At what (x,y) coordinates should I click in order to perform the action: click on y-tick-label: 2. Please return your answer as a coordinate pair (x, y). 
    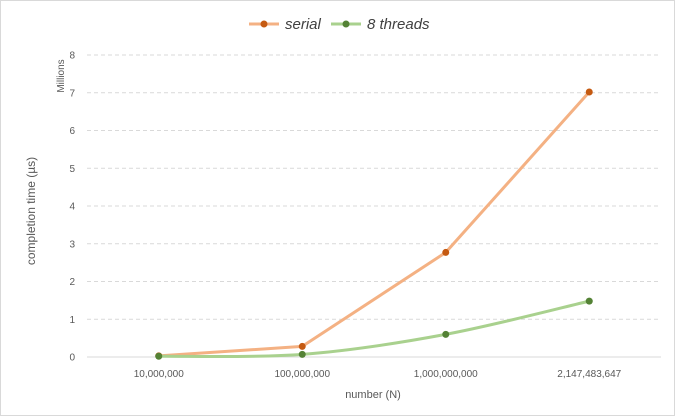
    Looking at the image, I should click on (72, 282).